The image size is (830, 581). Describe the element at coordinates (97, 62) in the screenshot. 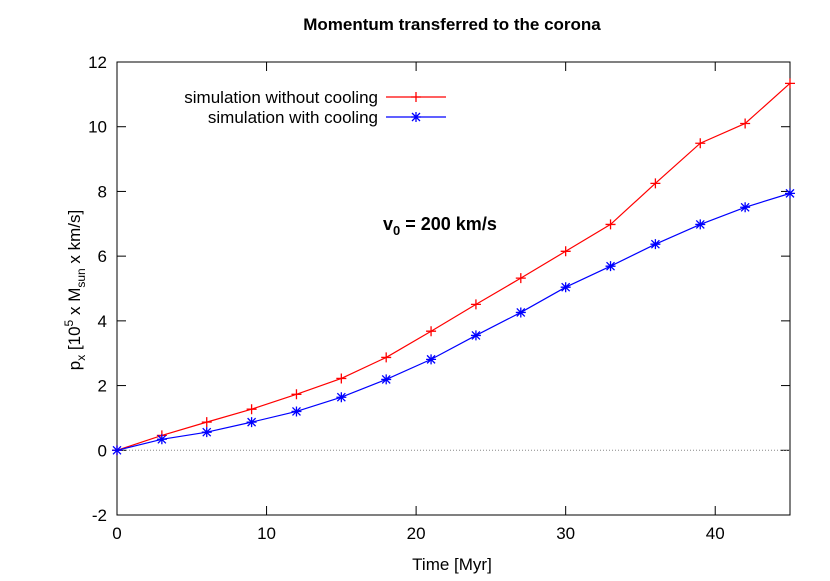

I see `y-tick-label: 12` at that location.